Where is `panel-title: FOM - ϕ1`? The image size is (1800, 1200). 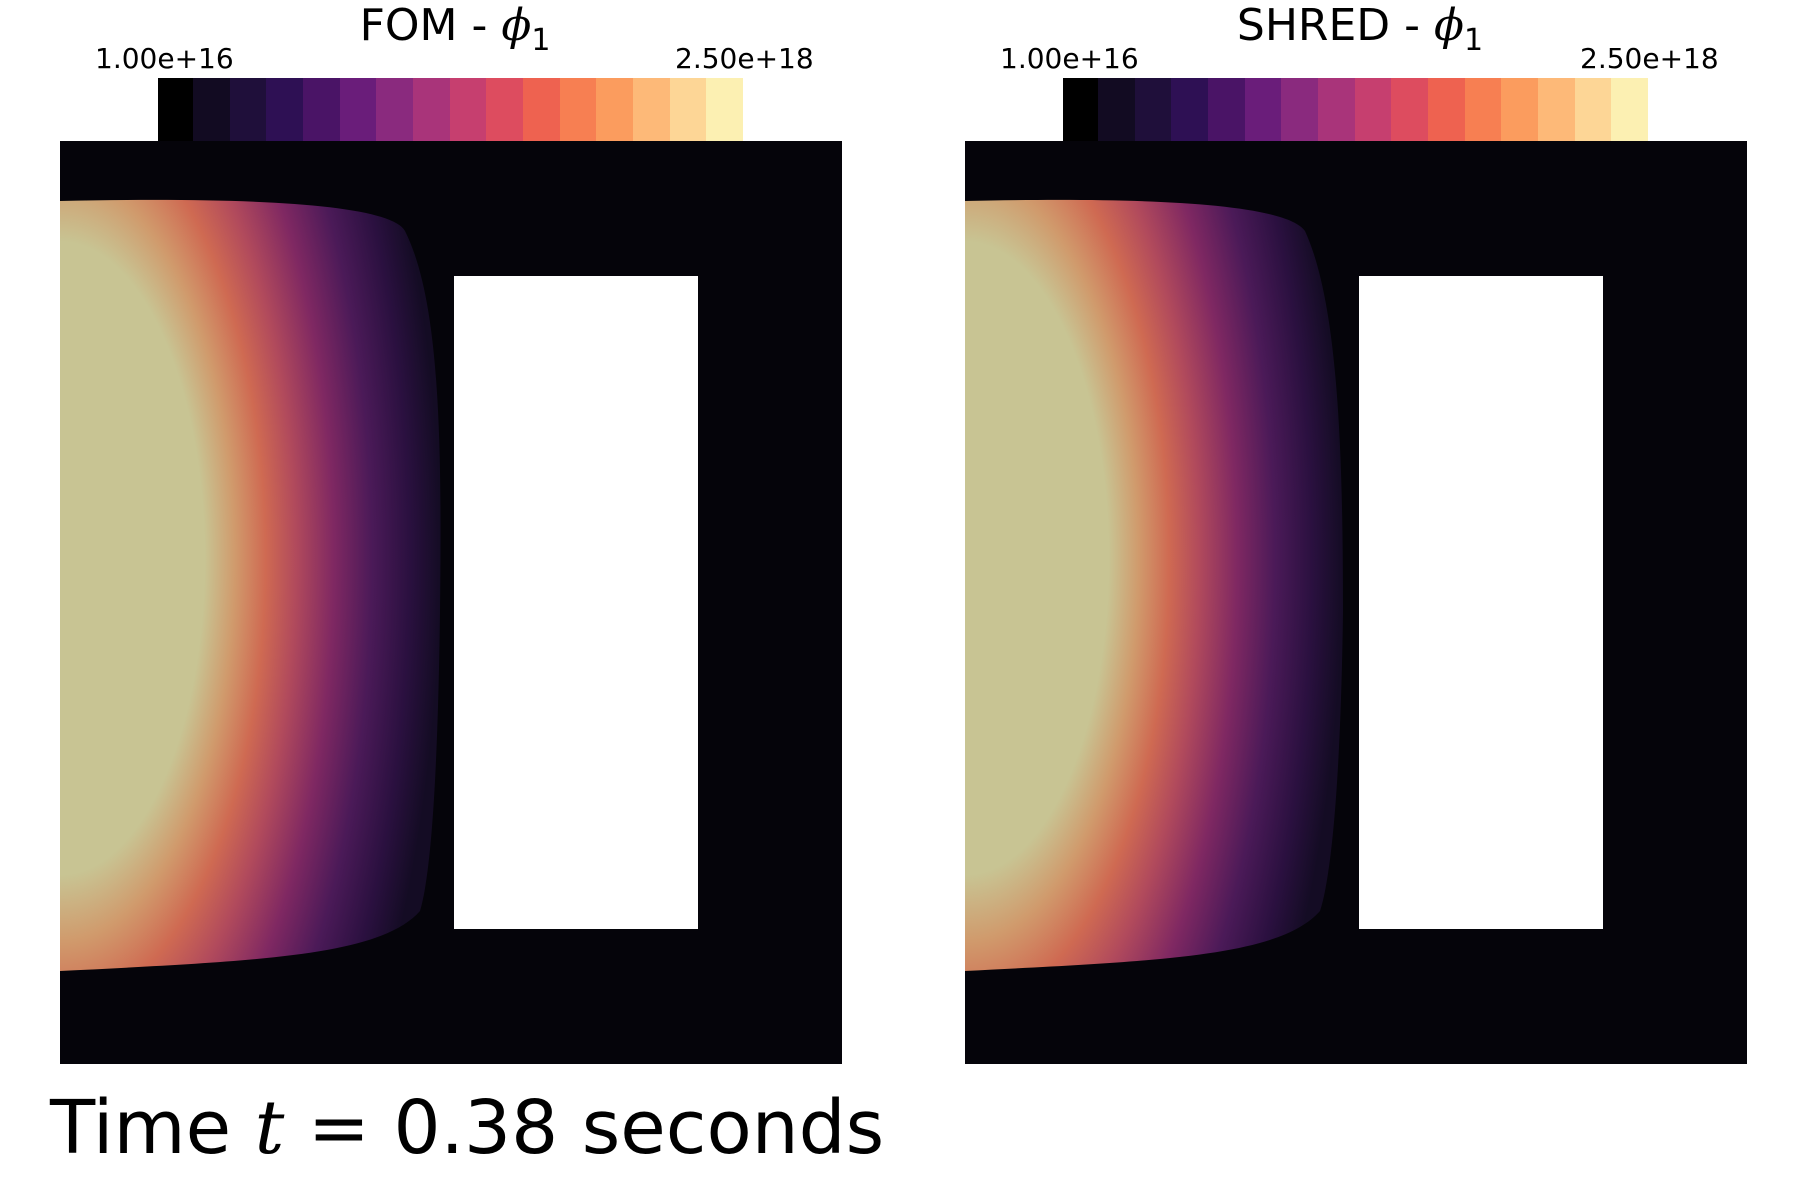 panel-title: FOM - ϕ1 is located at coordinates (455, 29).